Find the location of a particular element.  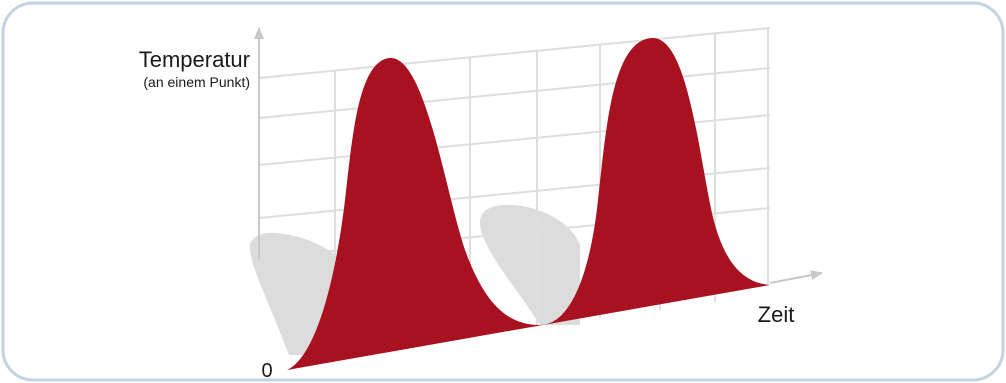

y-axis-sublabel: (an einem Punkt) is located at coordinates (196, 82).